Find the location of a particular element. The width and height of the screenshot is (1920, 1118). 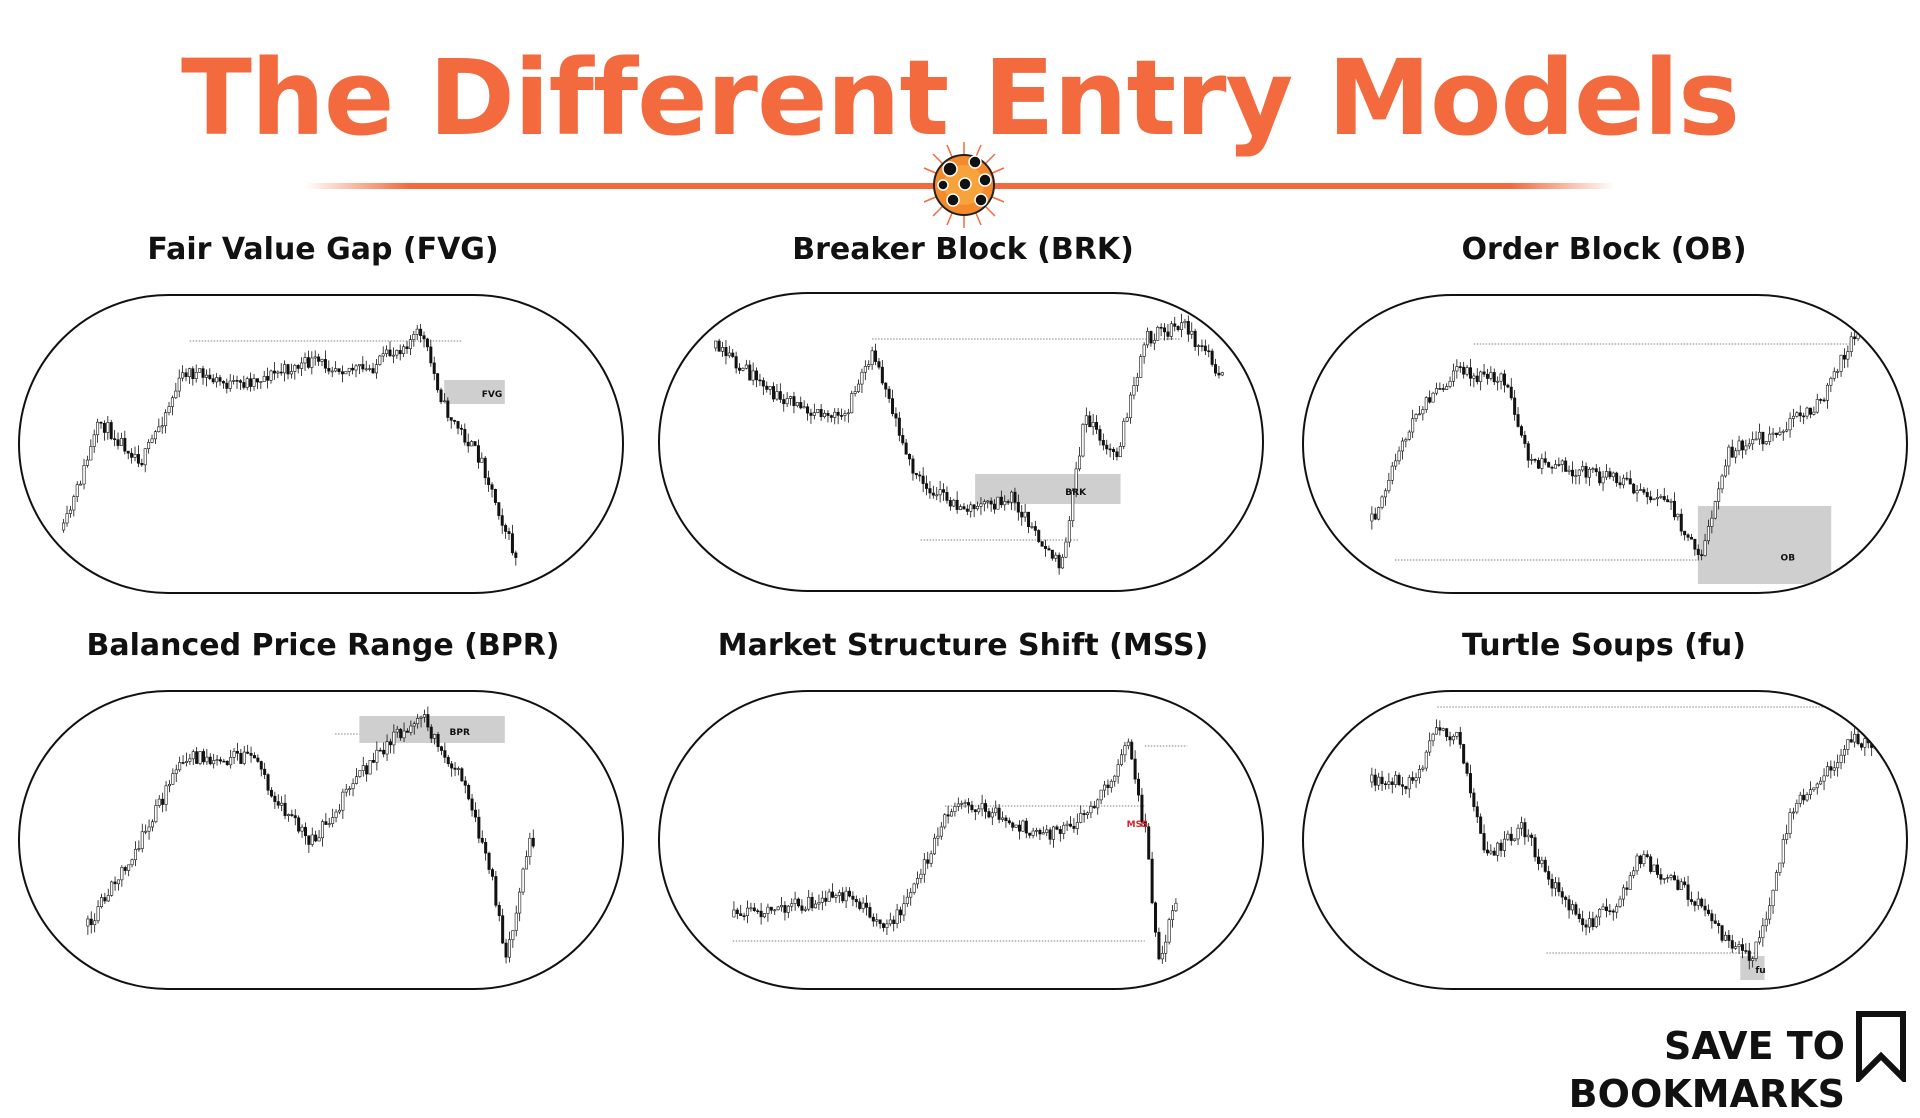

zone-label: MSS is located at coordinates (1138, 825).